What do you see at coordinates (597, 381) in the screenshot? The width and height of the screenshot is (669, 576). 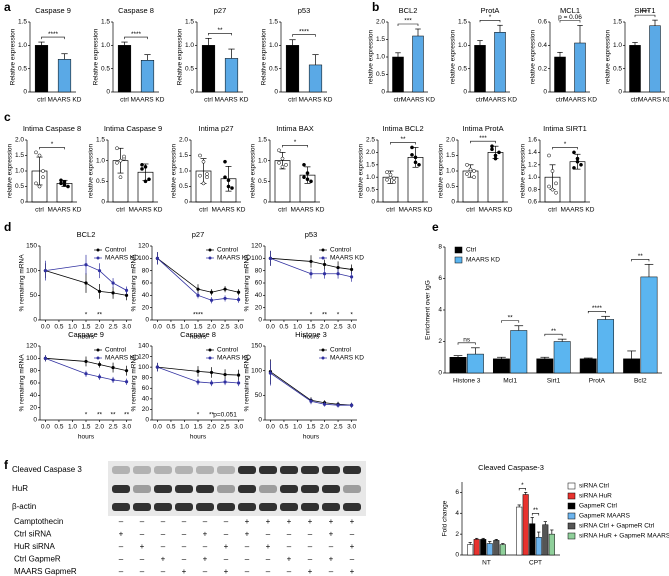 I see `x-tick-label: ProtA` at bounding box center [597, 381].